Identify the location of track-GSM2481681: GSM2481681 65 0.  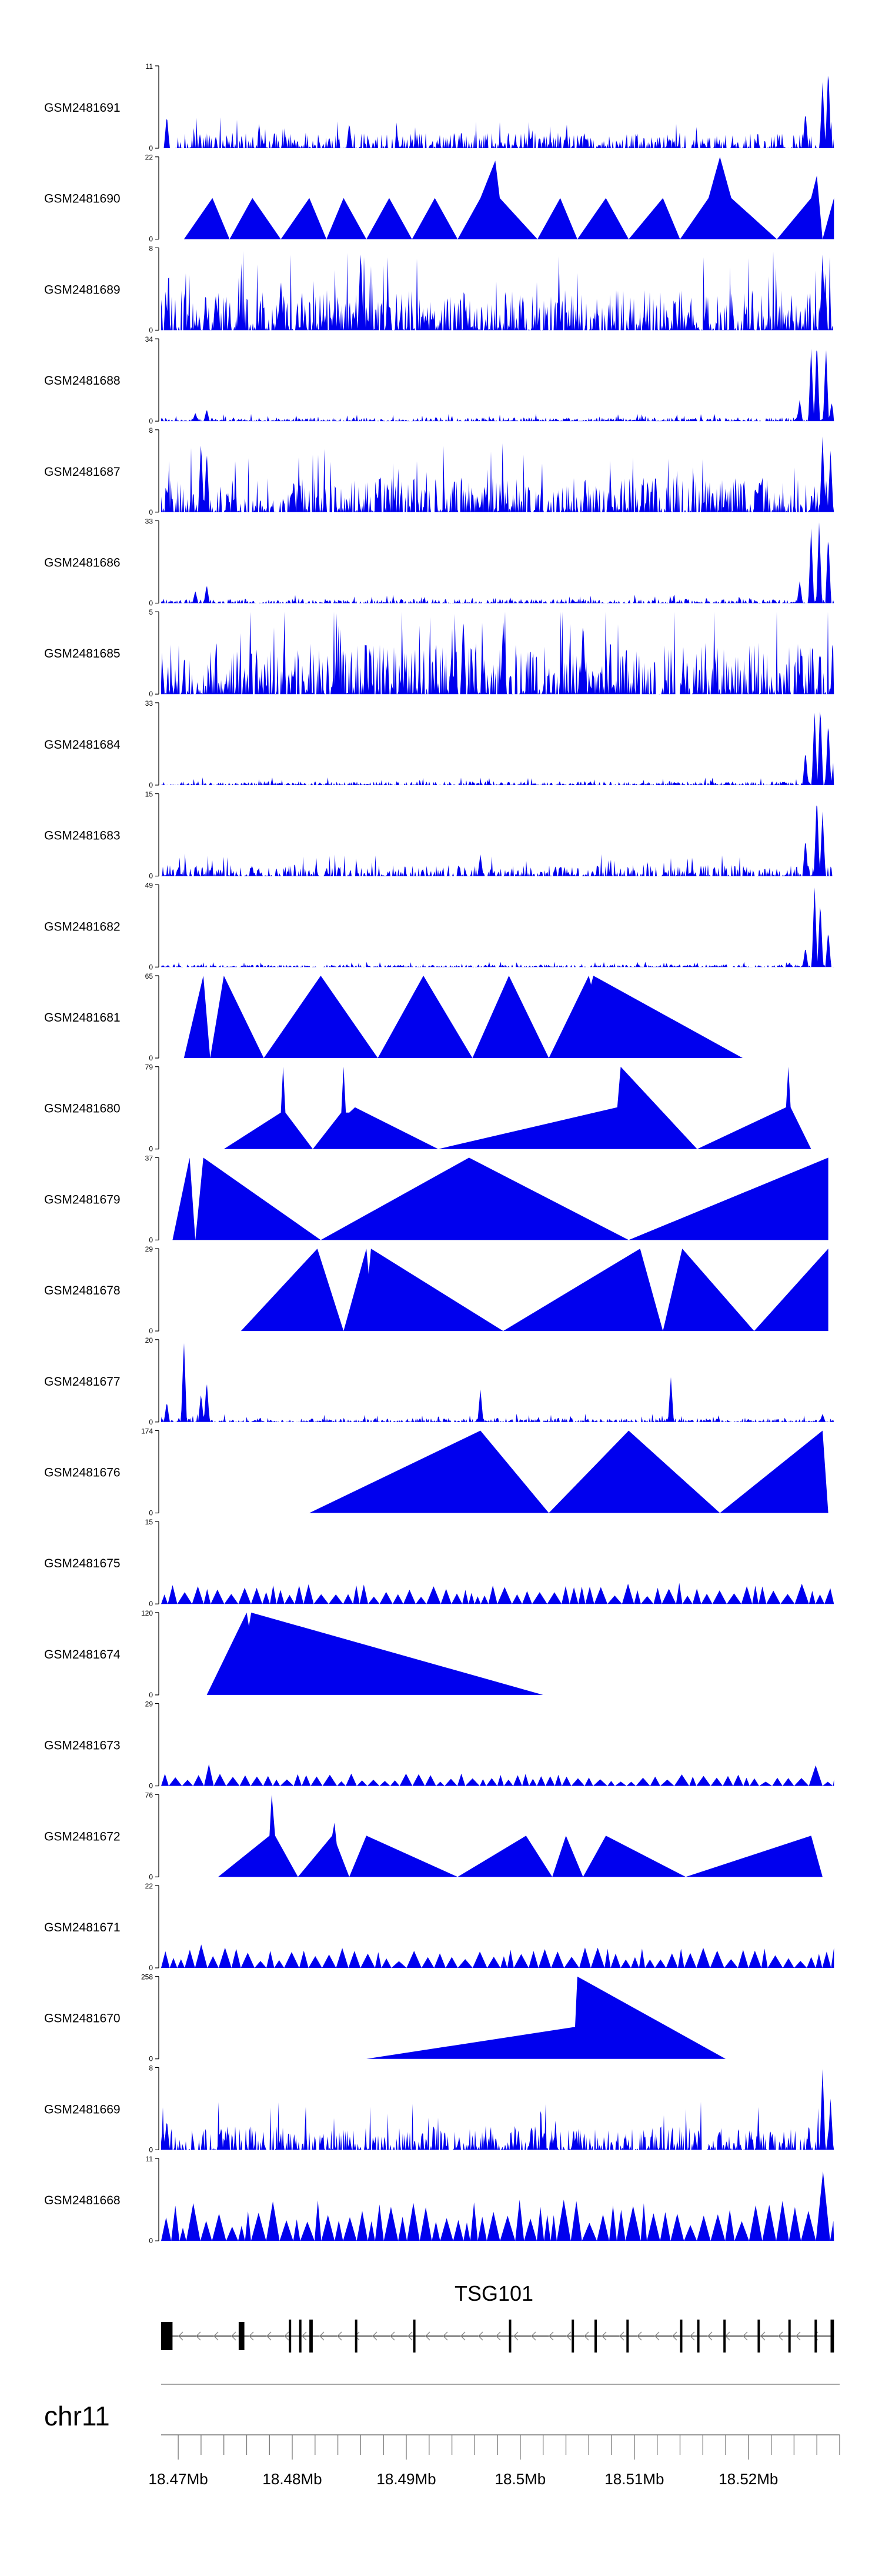
(393, 1017).